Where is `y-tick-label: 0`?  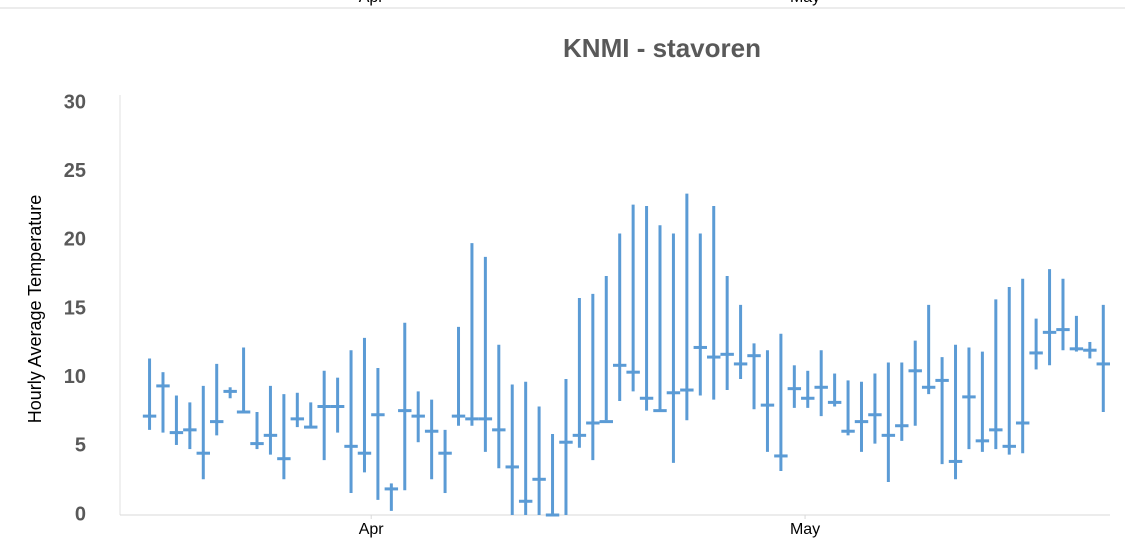
y-tick-label: 0 is located at coordinates (80, 514).